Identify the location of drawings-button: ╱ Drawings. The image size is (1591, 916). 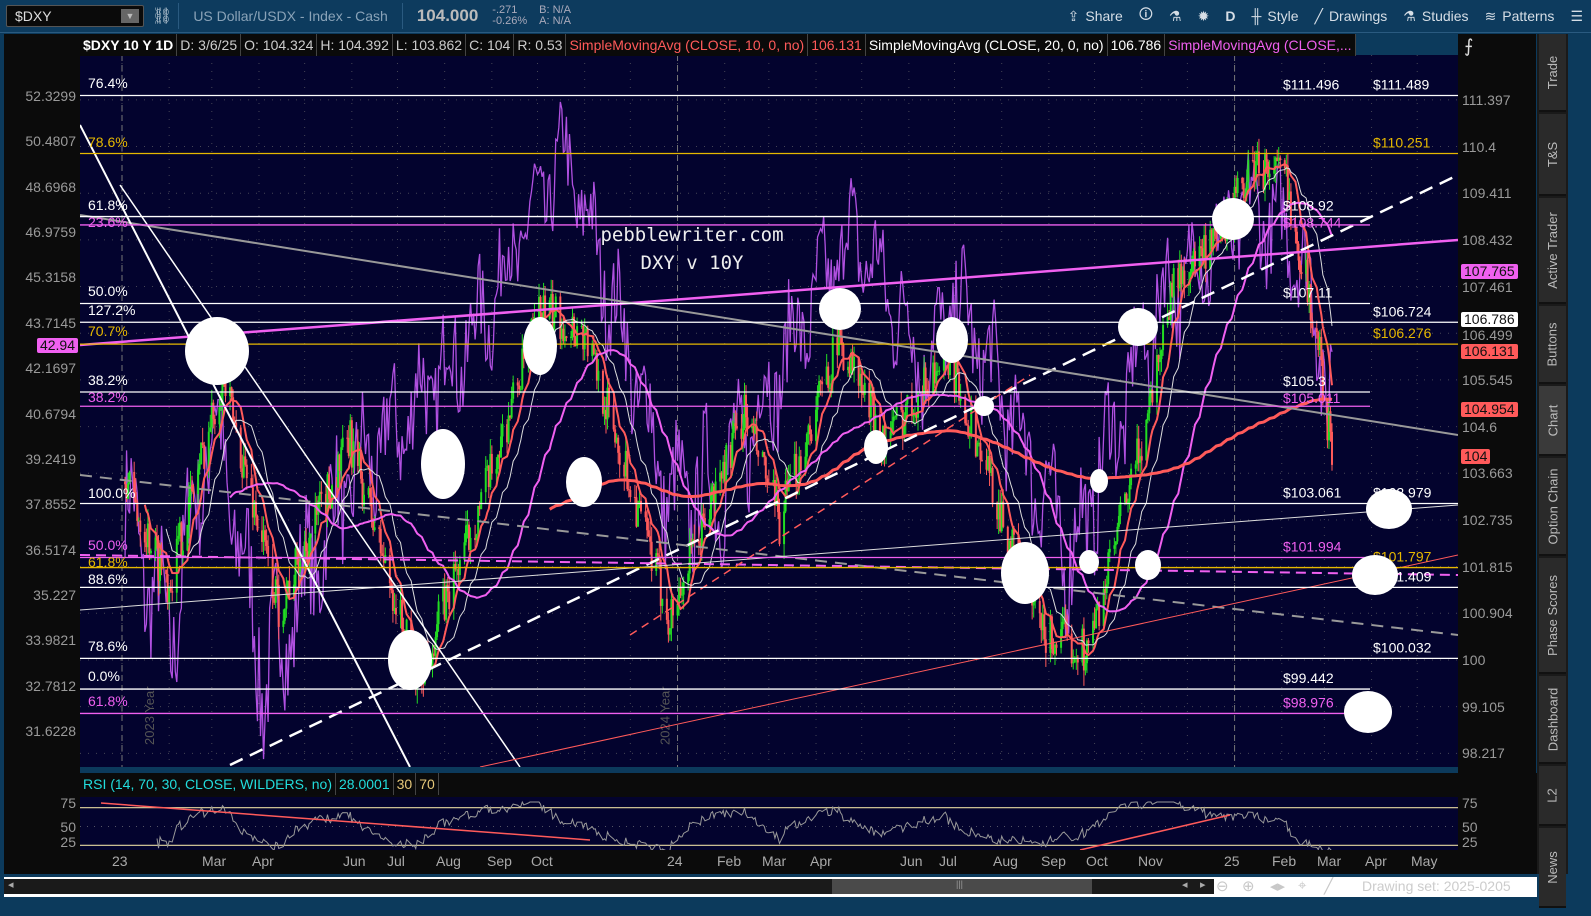
(1351, 16).